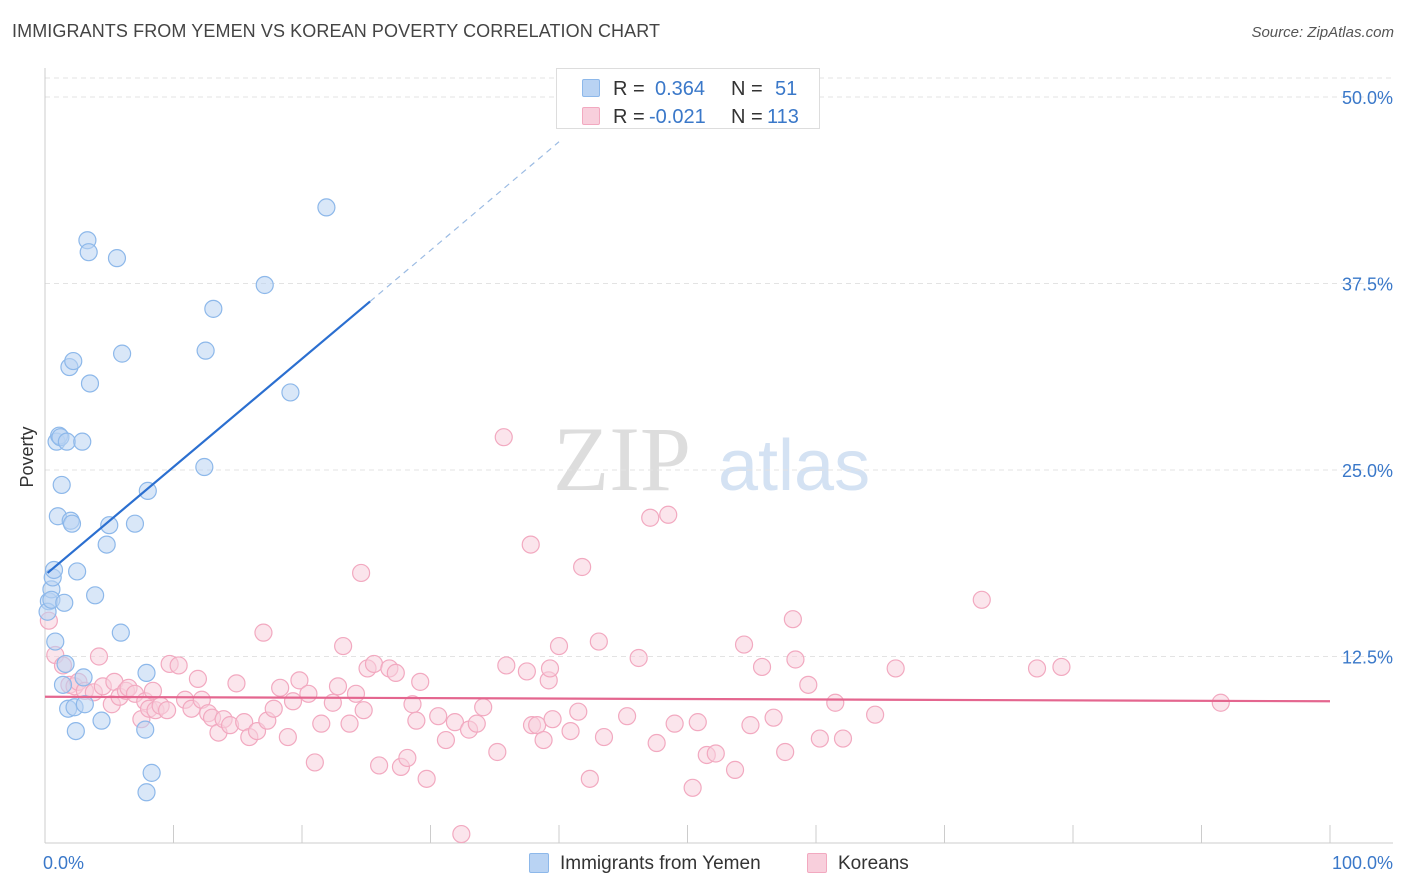 This screenshot has width=1406, height=892. Describe the element at coordinates (817, 863) in the screenshot. I see `legend-swatch-koreans` at that location.